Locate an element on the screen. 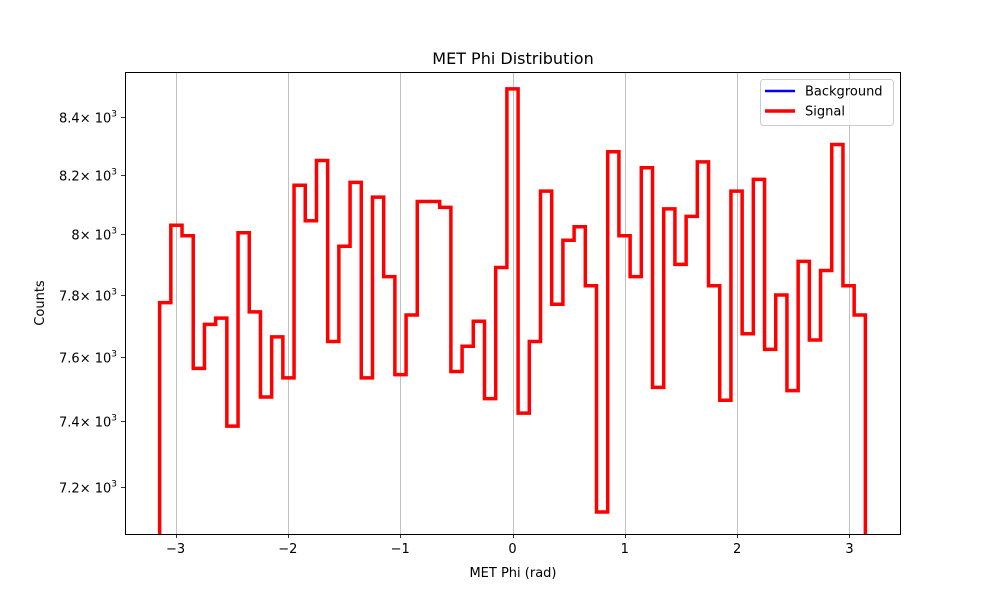 The image size is (1000, 600). legend-label-signal: Signal is located at coordinates (825, 112).